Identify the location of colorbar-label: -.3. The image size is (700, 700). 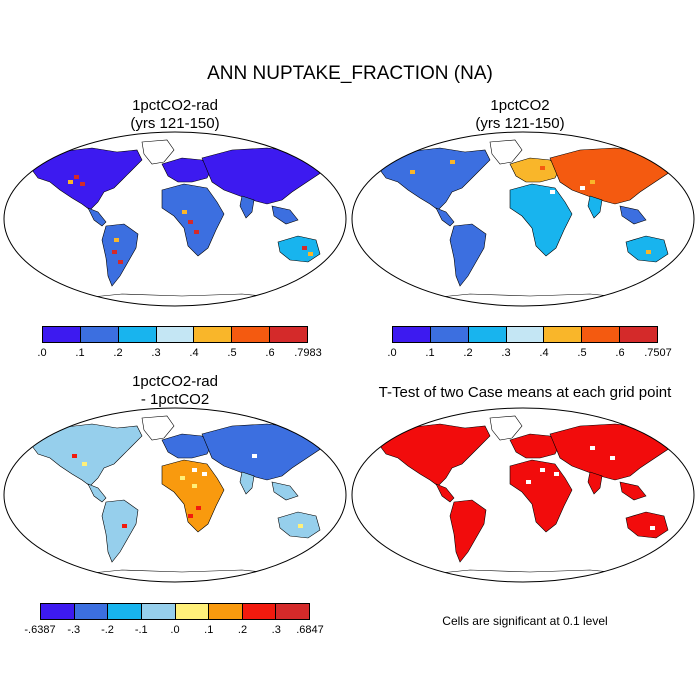
(74, 630).